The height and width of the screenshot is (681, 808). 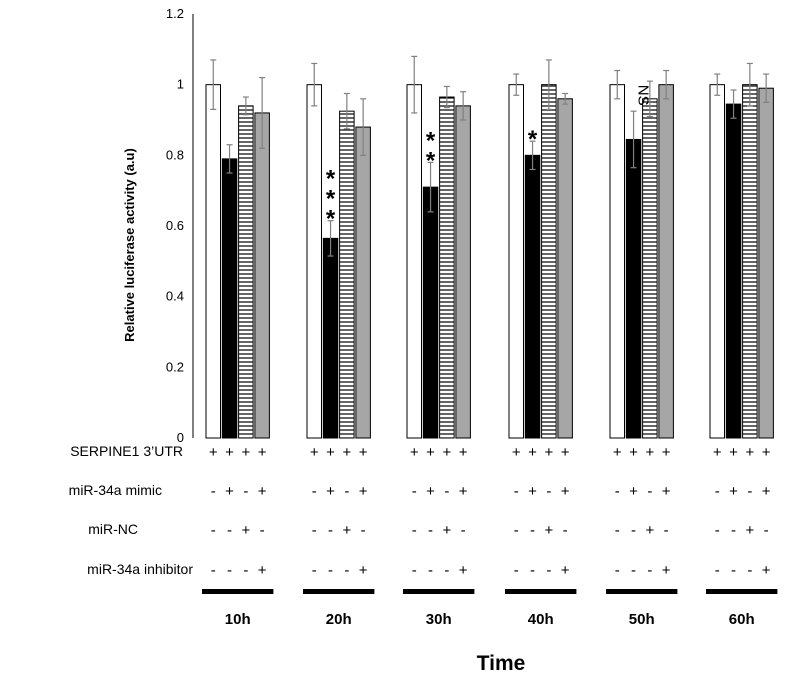 I want to click on condition-label: miR-34a inhibitor, so click(x=140, y=569).